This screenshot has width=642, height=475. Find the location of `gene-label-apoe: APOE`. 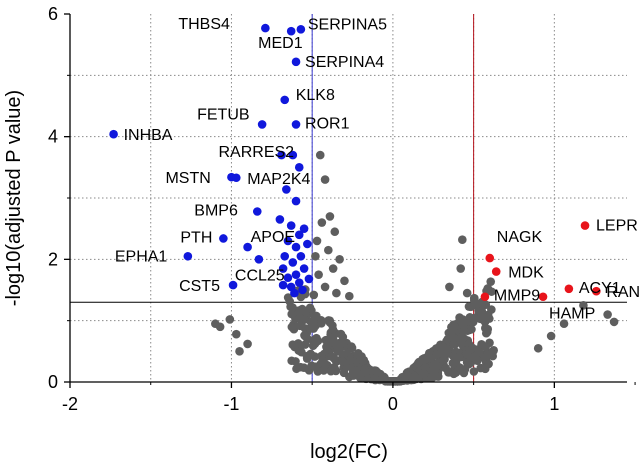

gene-label-apoe: APOE is located at coordinates (273, 237).